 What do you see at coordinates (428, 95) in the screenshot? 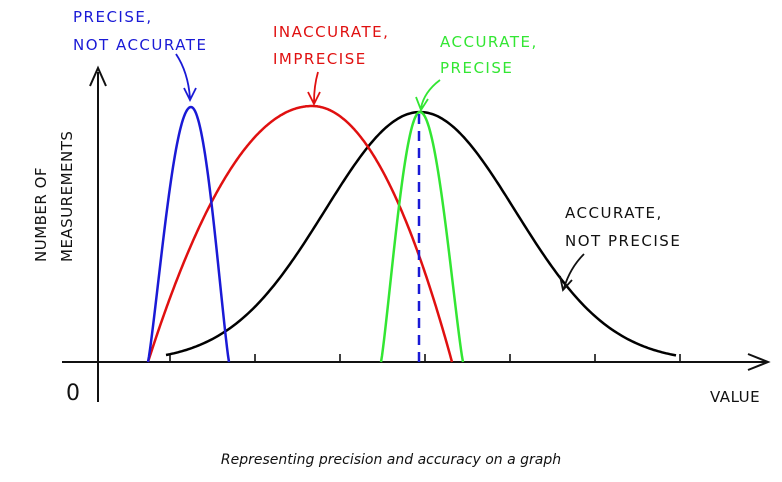
I see `arrow-accurate-precise` at bounding box center [428, 95].